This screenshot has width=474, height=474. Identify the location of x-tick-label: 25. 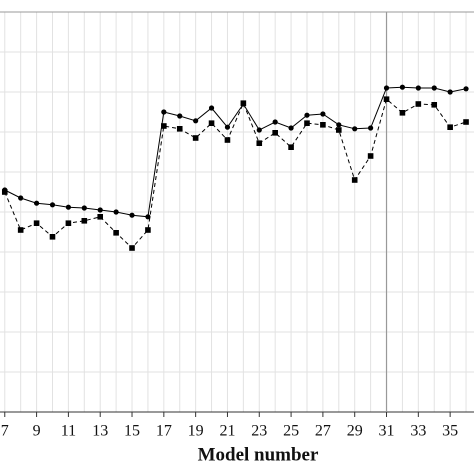
(291, 431).